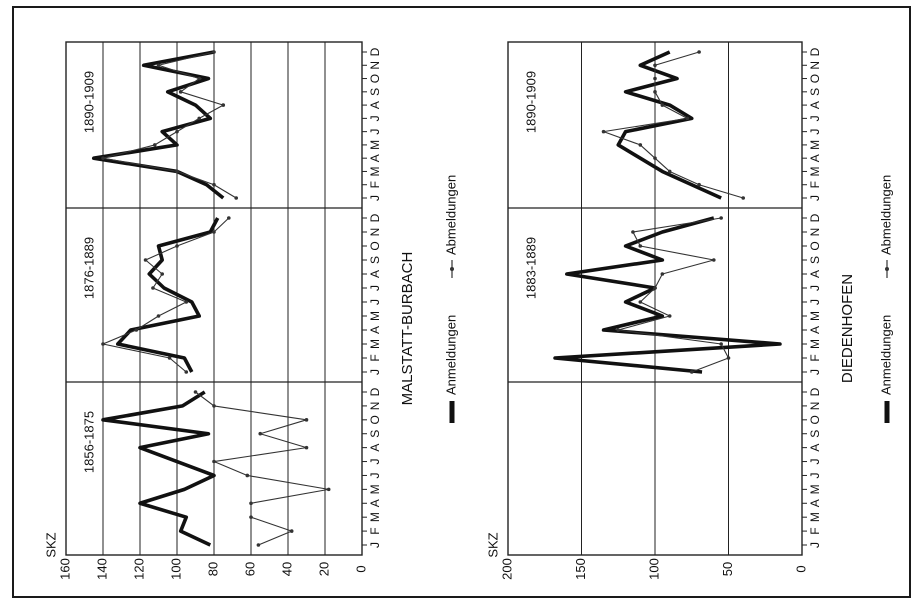  Describe the element at coordinates (101, 569) in the screenshot. I see `tick-label: 140` at that location.